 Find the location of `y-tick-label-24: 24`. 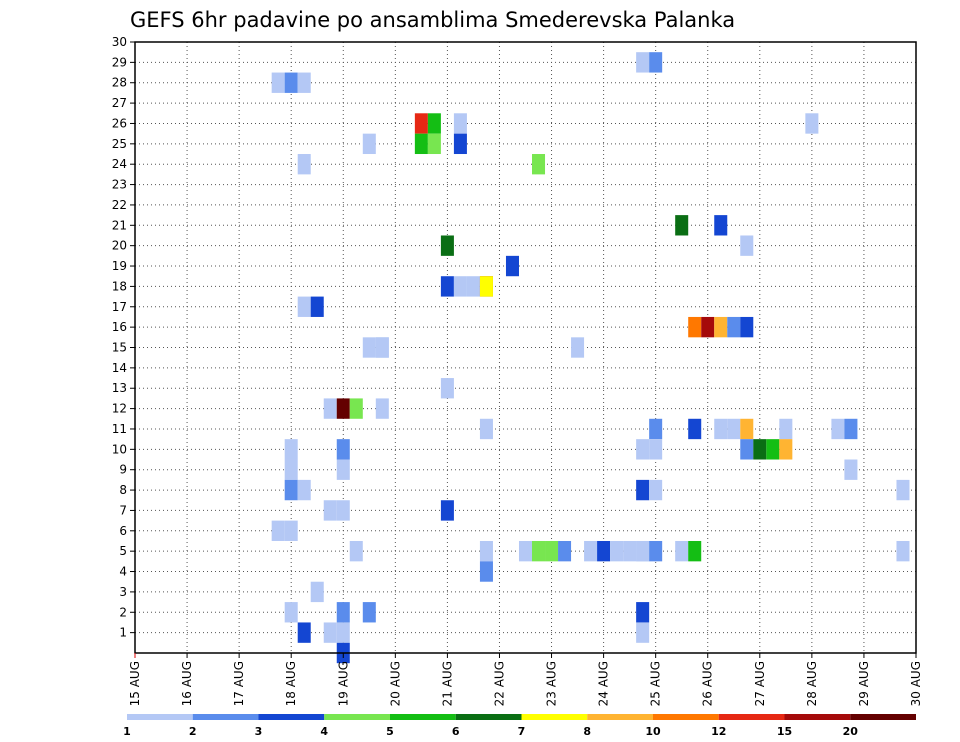

y-tick-label-24: 24 is located at coordinates (119, 164).